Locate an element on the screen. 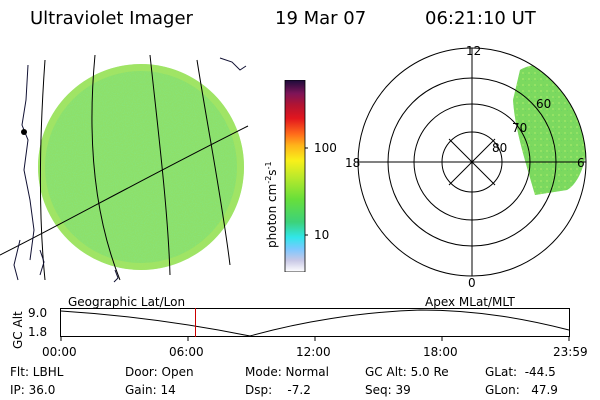  filter-status: Flt: LBHL is located at coordinates (37, 372).